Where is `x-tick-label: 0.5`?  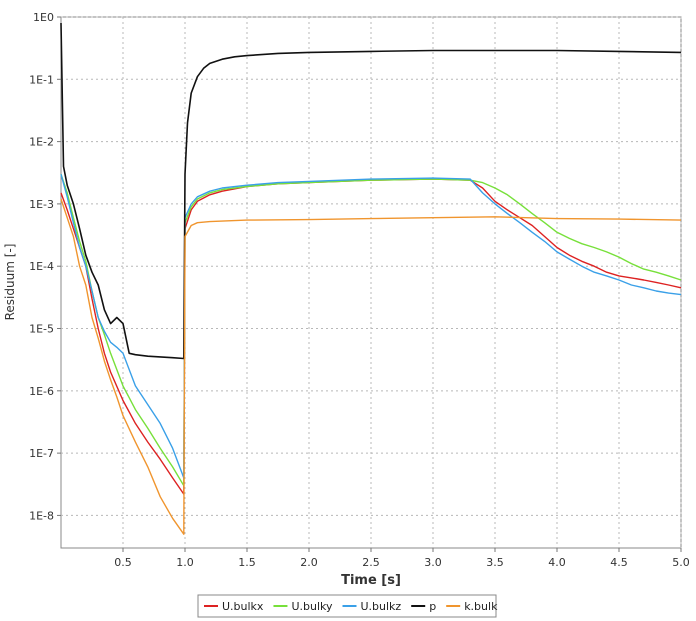 x-tick-label: 0.5 is located at coordinates (123, 562).